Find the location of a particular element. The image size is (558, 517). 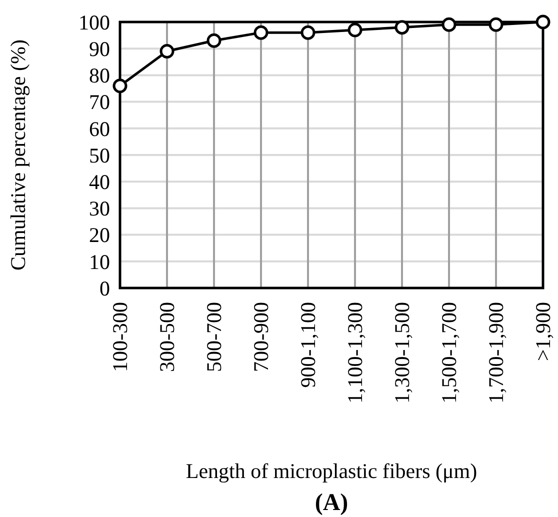

x-tick-label: 1,500-1,700 is located at coordinates (449, 353).